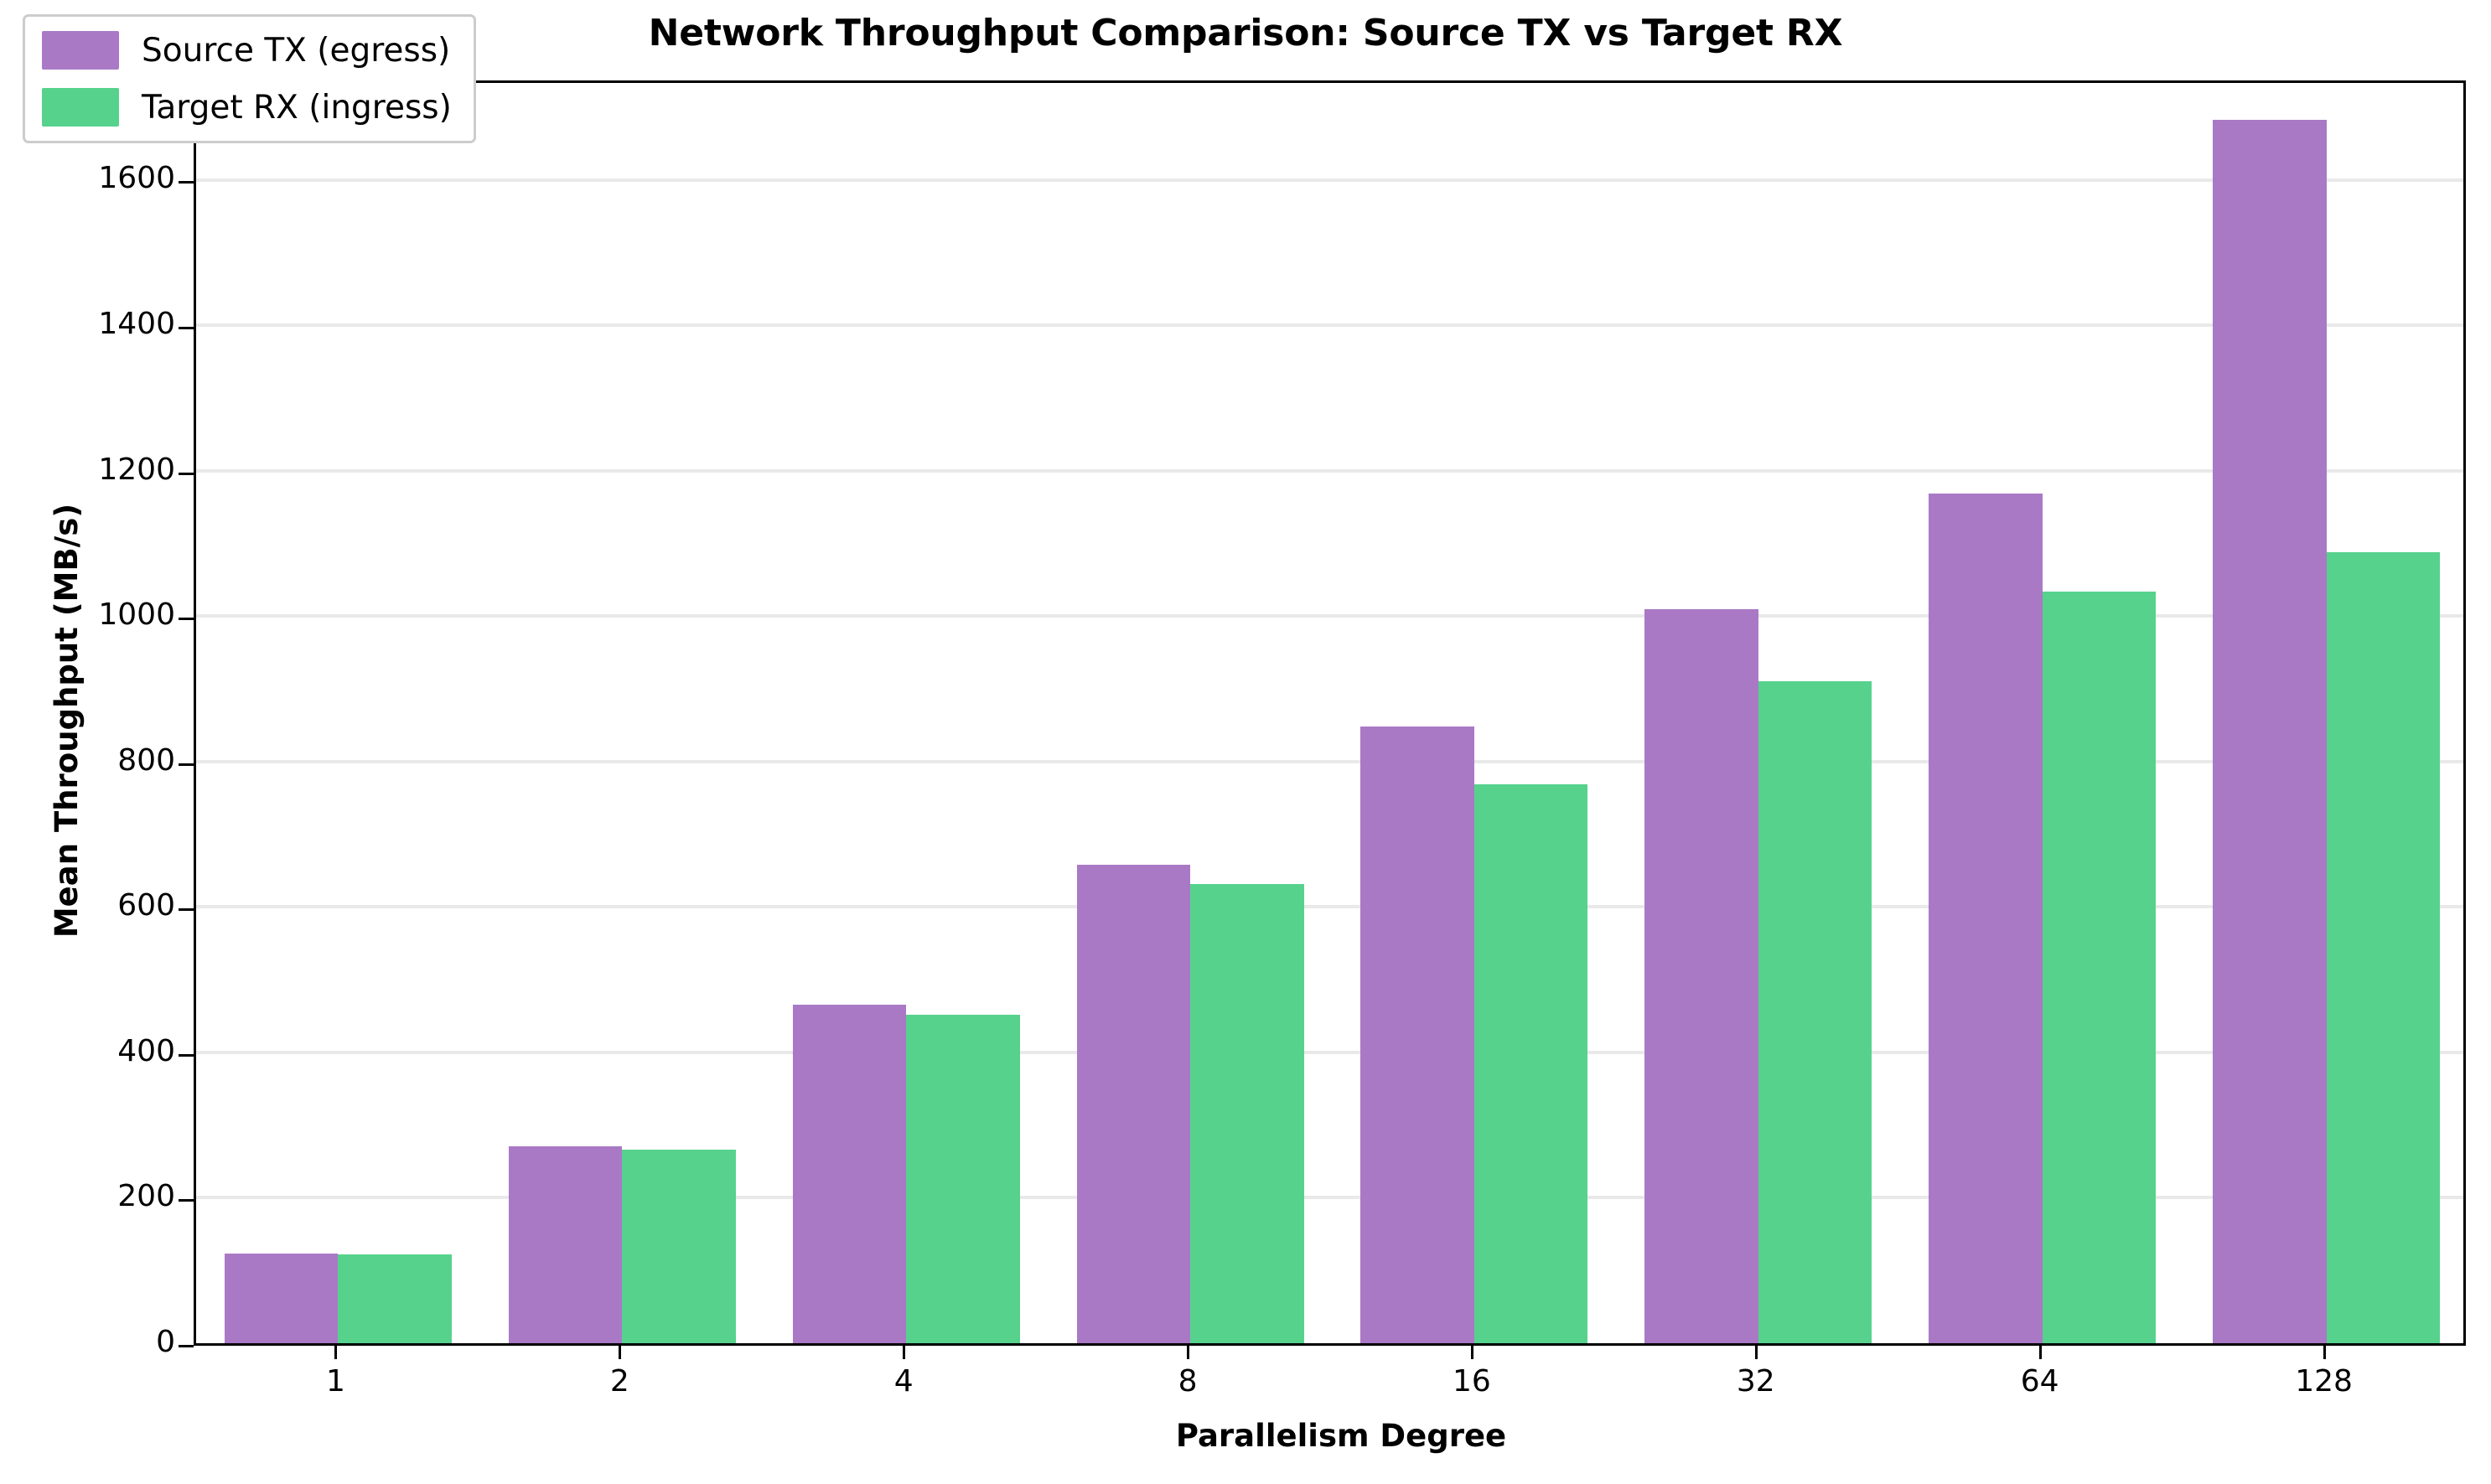 The height and width of the screenshot is (1484, 2491). Describe the element at coordinates (2324, 1382) in the screenshot. I see `x-tick-label: 128` at that location.